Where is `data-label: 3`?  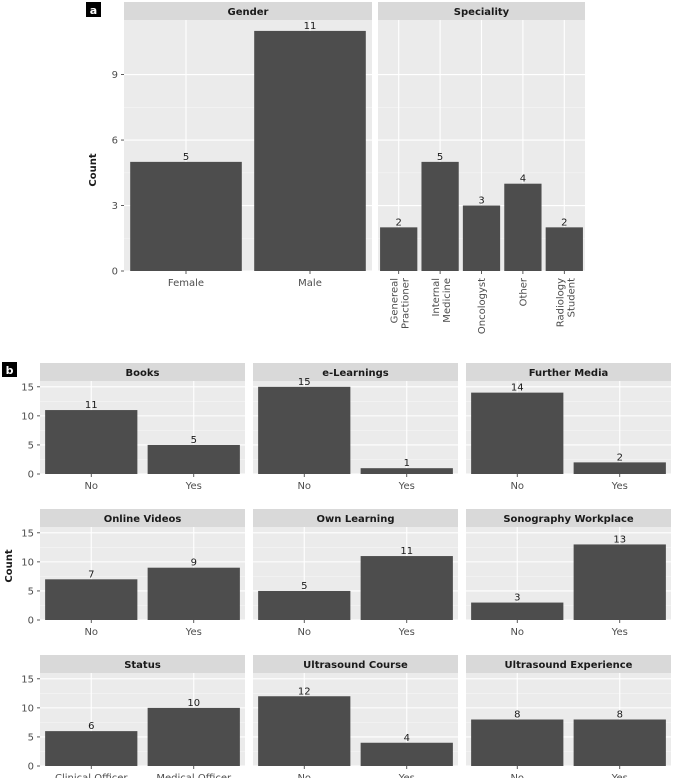
data-label: 3 is located at coordinates (517, 598).